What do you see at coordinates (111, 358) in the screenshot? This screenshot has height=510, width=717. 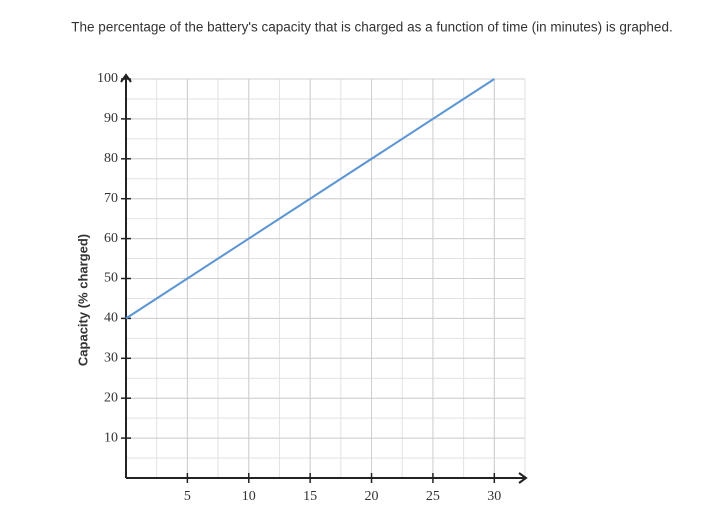 I see `y-tick-label: 30` at bounding box center [111, 358].